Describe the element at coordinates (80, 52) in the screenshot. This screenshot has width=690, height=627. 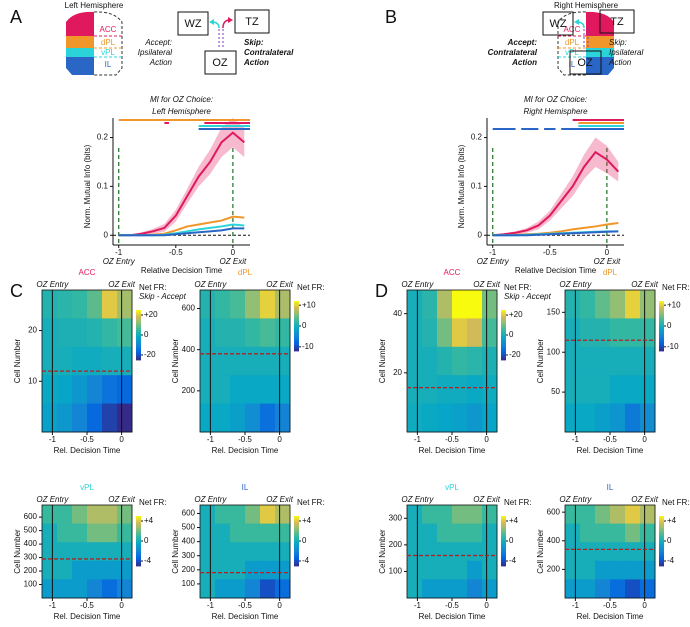
I see `region-vpl` at that location.